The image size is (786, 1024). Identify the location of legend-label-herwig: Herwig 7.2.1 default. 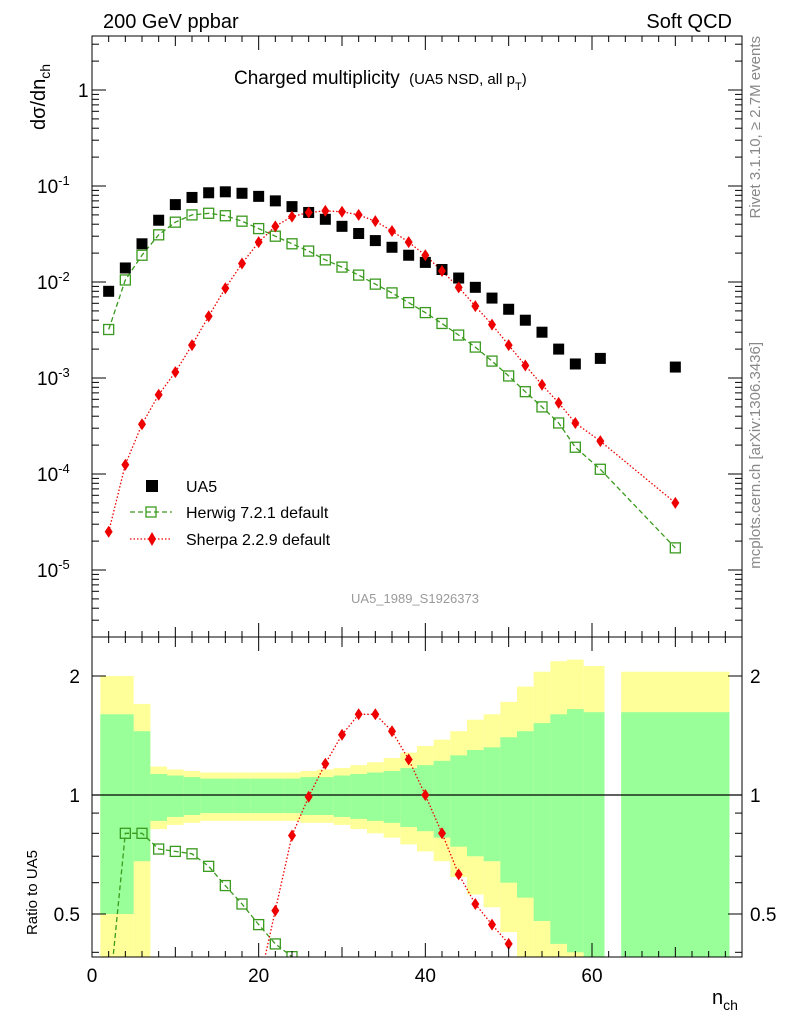
(257, 513).